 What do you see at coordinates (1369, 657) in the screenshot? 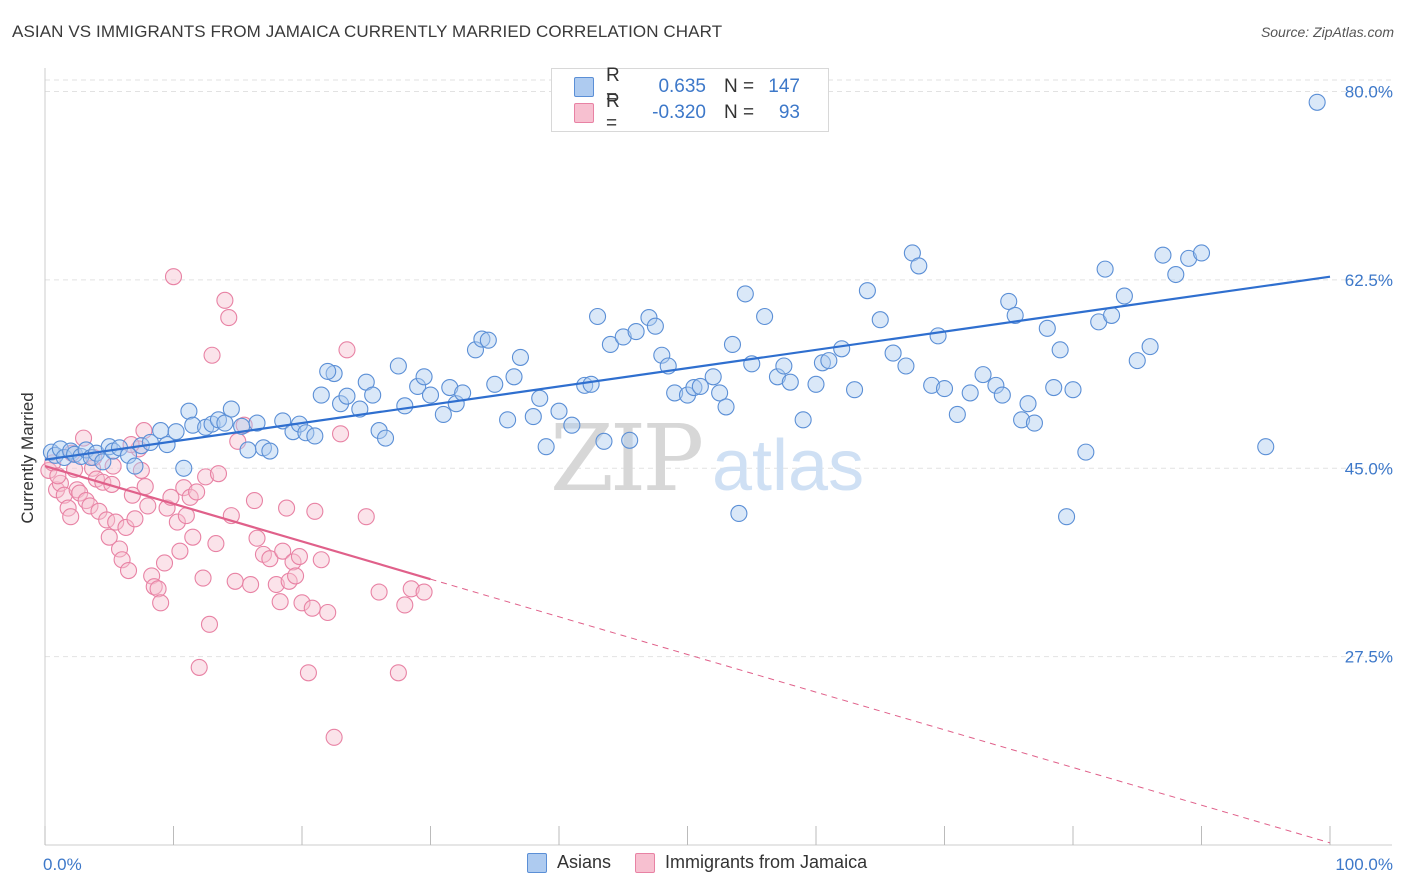
I see `y-tick-label: 27.5%` at bounding box center [1369, 657].